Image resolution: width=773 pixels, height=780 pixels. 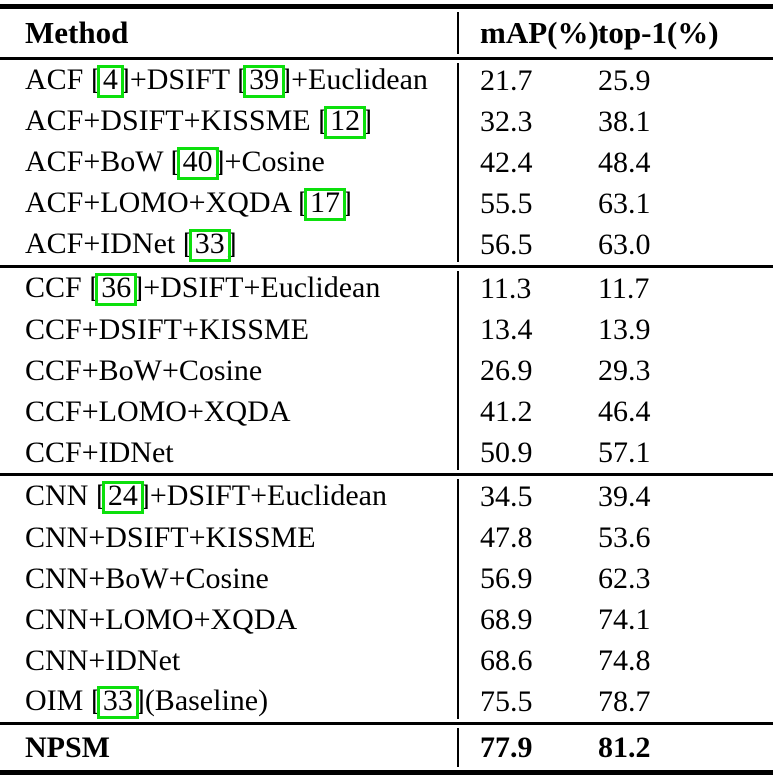 I want to click on top1-value: 48.4, so click(x=624, y=162).